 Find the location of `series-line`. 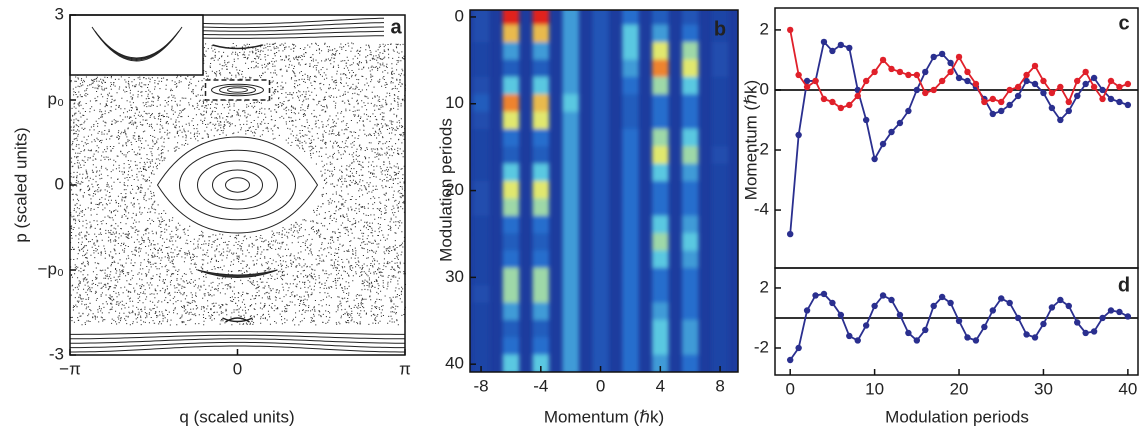

series-line is located at coordinates (959, 137).